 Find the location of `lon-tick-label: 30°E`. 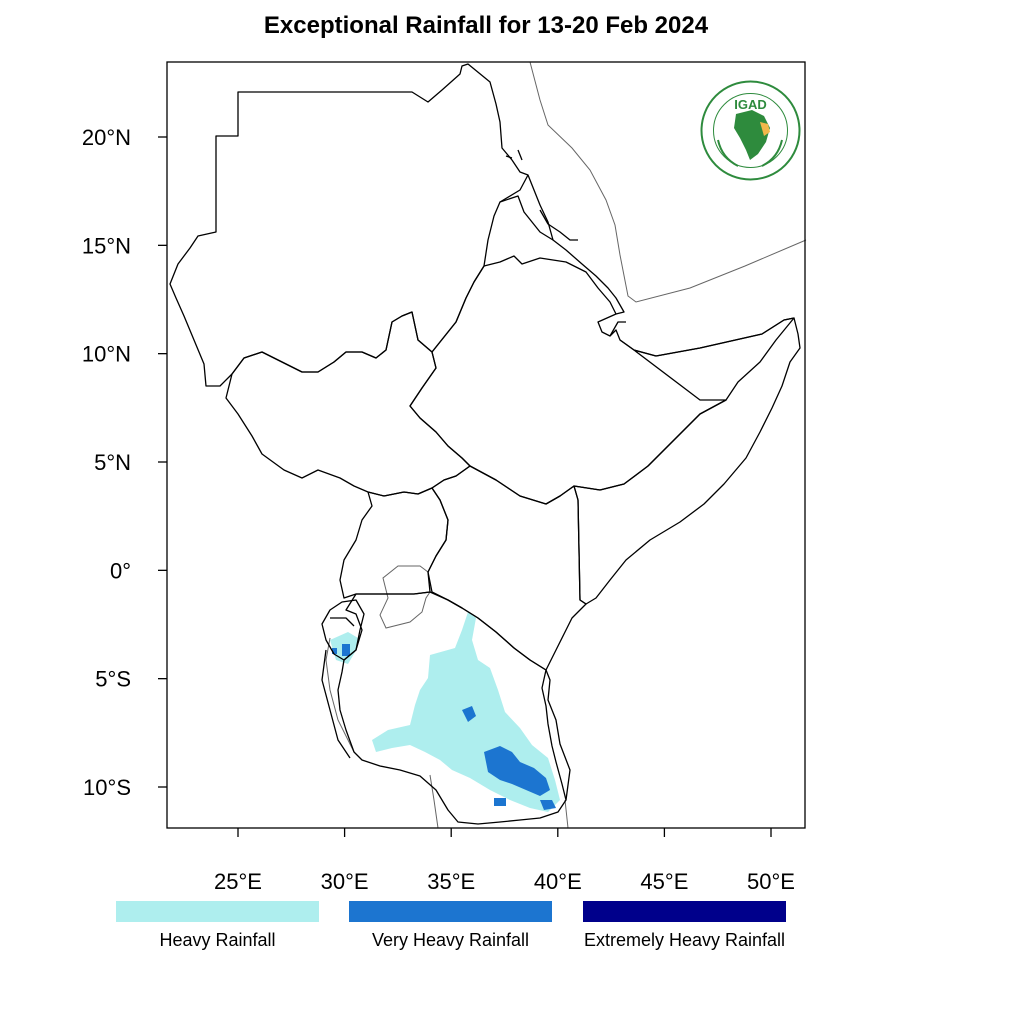

lon-tick-label: 30°E is located at coordinates (345, 881).